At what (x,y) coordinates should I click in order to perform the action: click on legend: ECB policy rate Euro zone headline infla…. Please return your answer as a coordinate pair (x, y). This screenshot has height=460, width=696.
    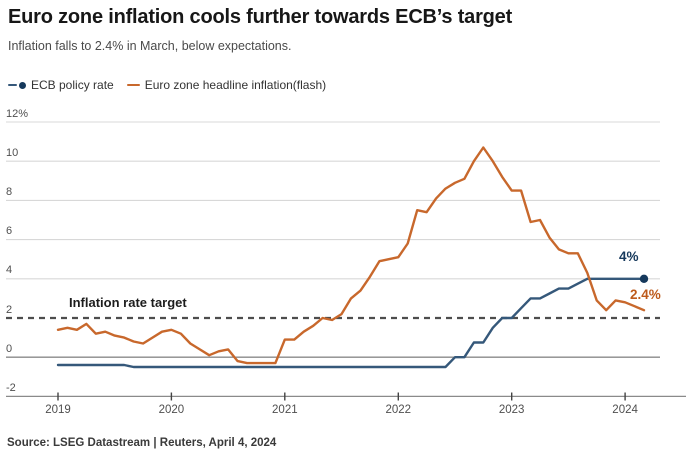
    Looking at the image, I should click on (167, 85).